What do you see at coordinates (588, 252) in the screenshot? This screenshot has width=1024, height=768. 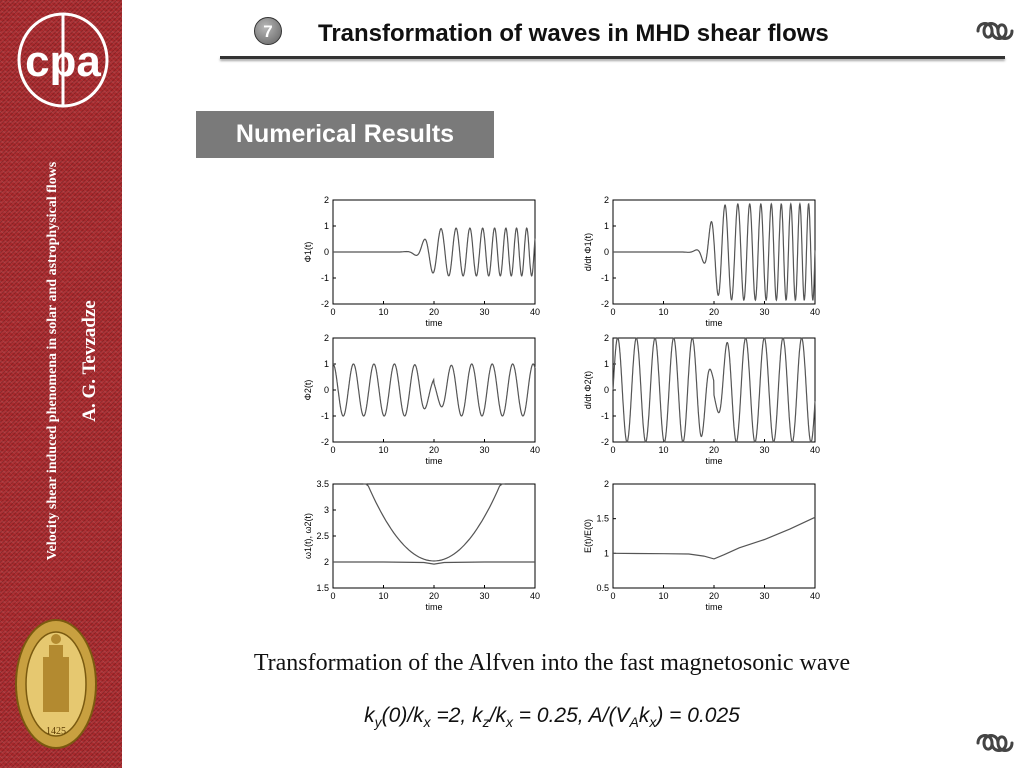 I see `y-axis-label: d/dt Φ1(t)` at bounding box center [588, 252].